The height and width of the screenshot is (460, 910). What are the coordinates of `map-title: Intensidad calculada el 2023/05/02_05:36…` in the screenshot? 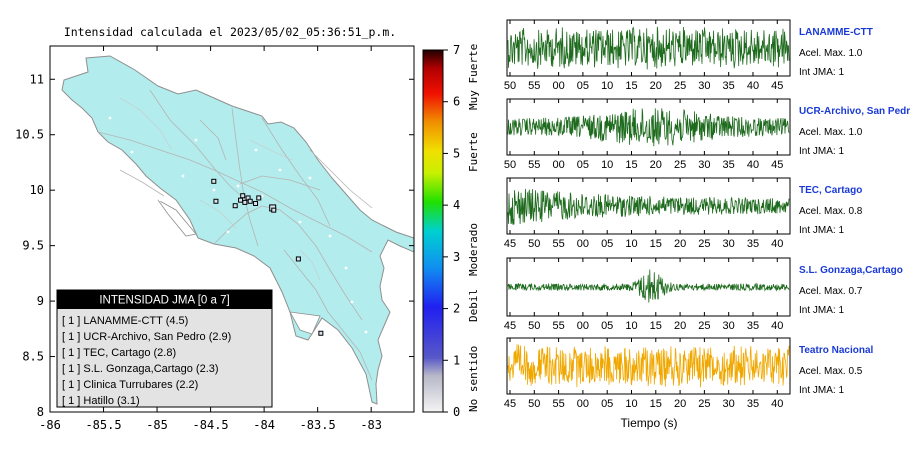 It's located at (230, 32).